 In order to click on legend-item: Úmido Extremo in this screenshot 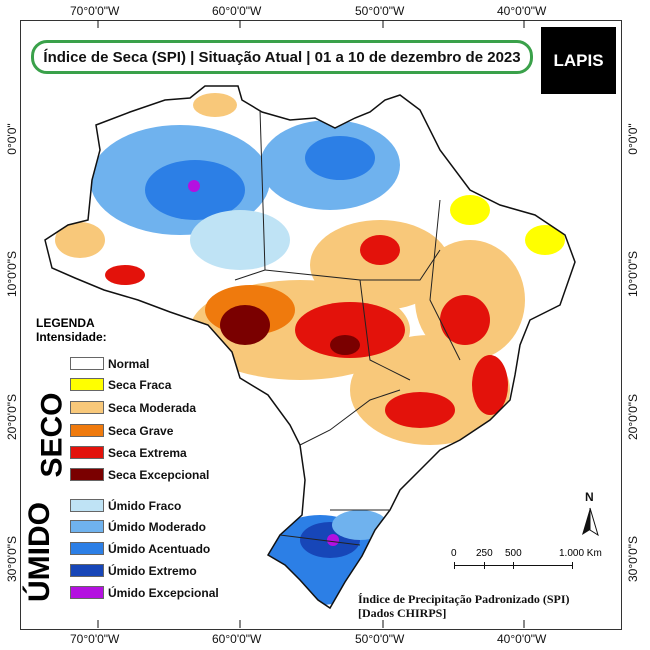, I will do `click(133, 570)`.